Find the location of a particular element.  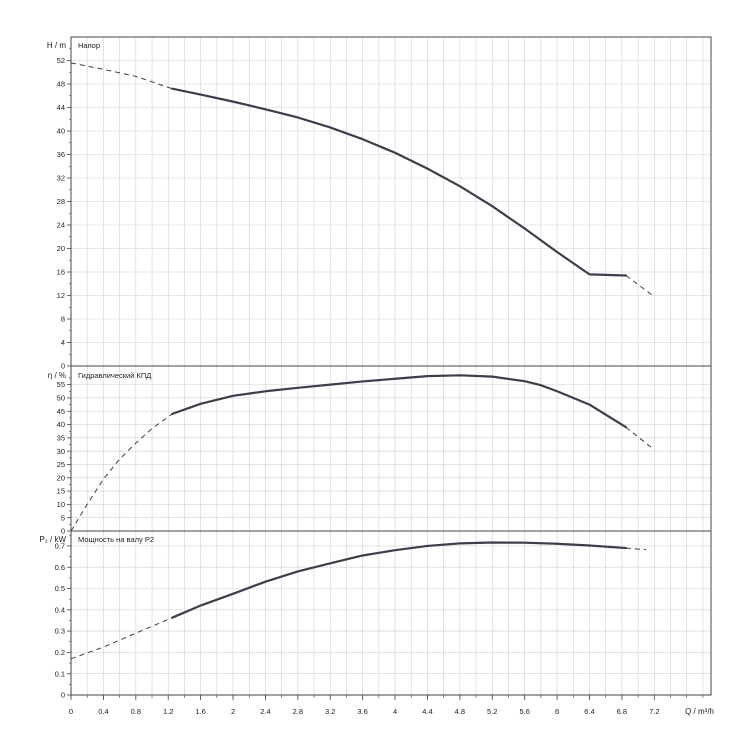

x-tick-label: 6.4 is located at coordinates (589, 711).